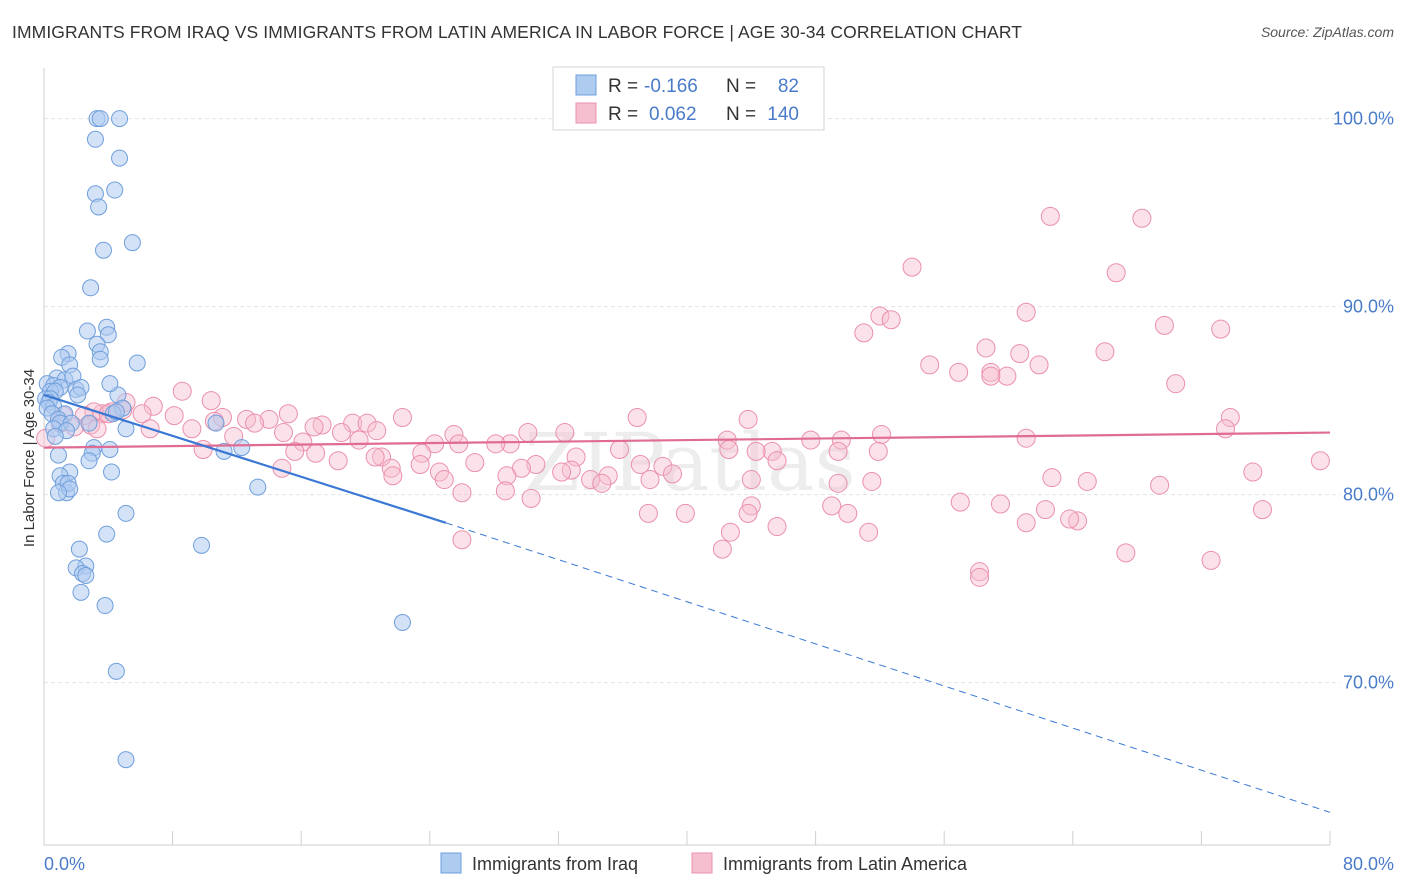  What do you see at coordinates (1363, 119) in the screenshot?
I see `y-tick-label: 100.0%` at bounding box center [1363, 119].